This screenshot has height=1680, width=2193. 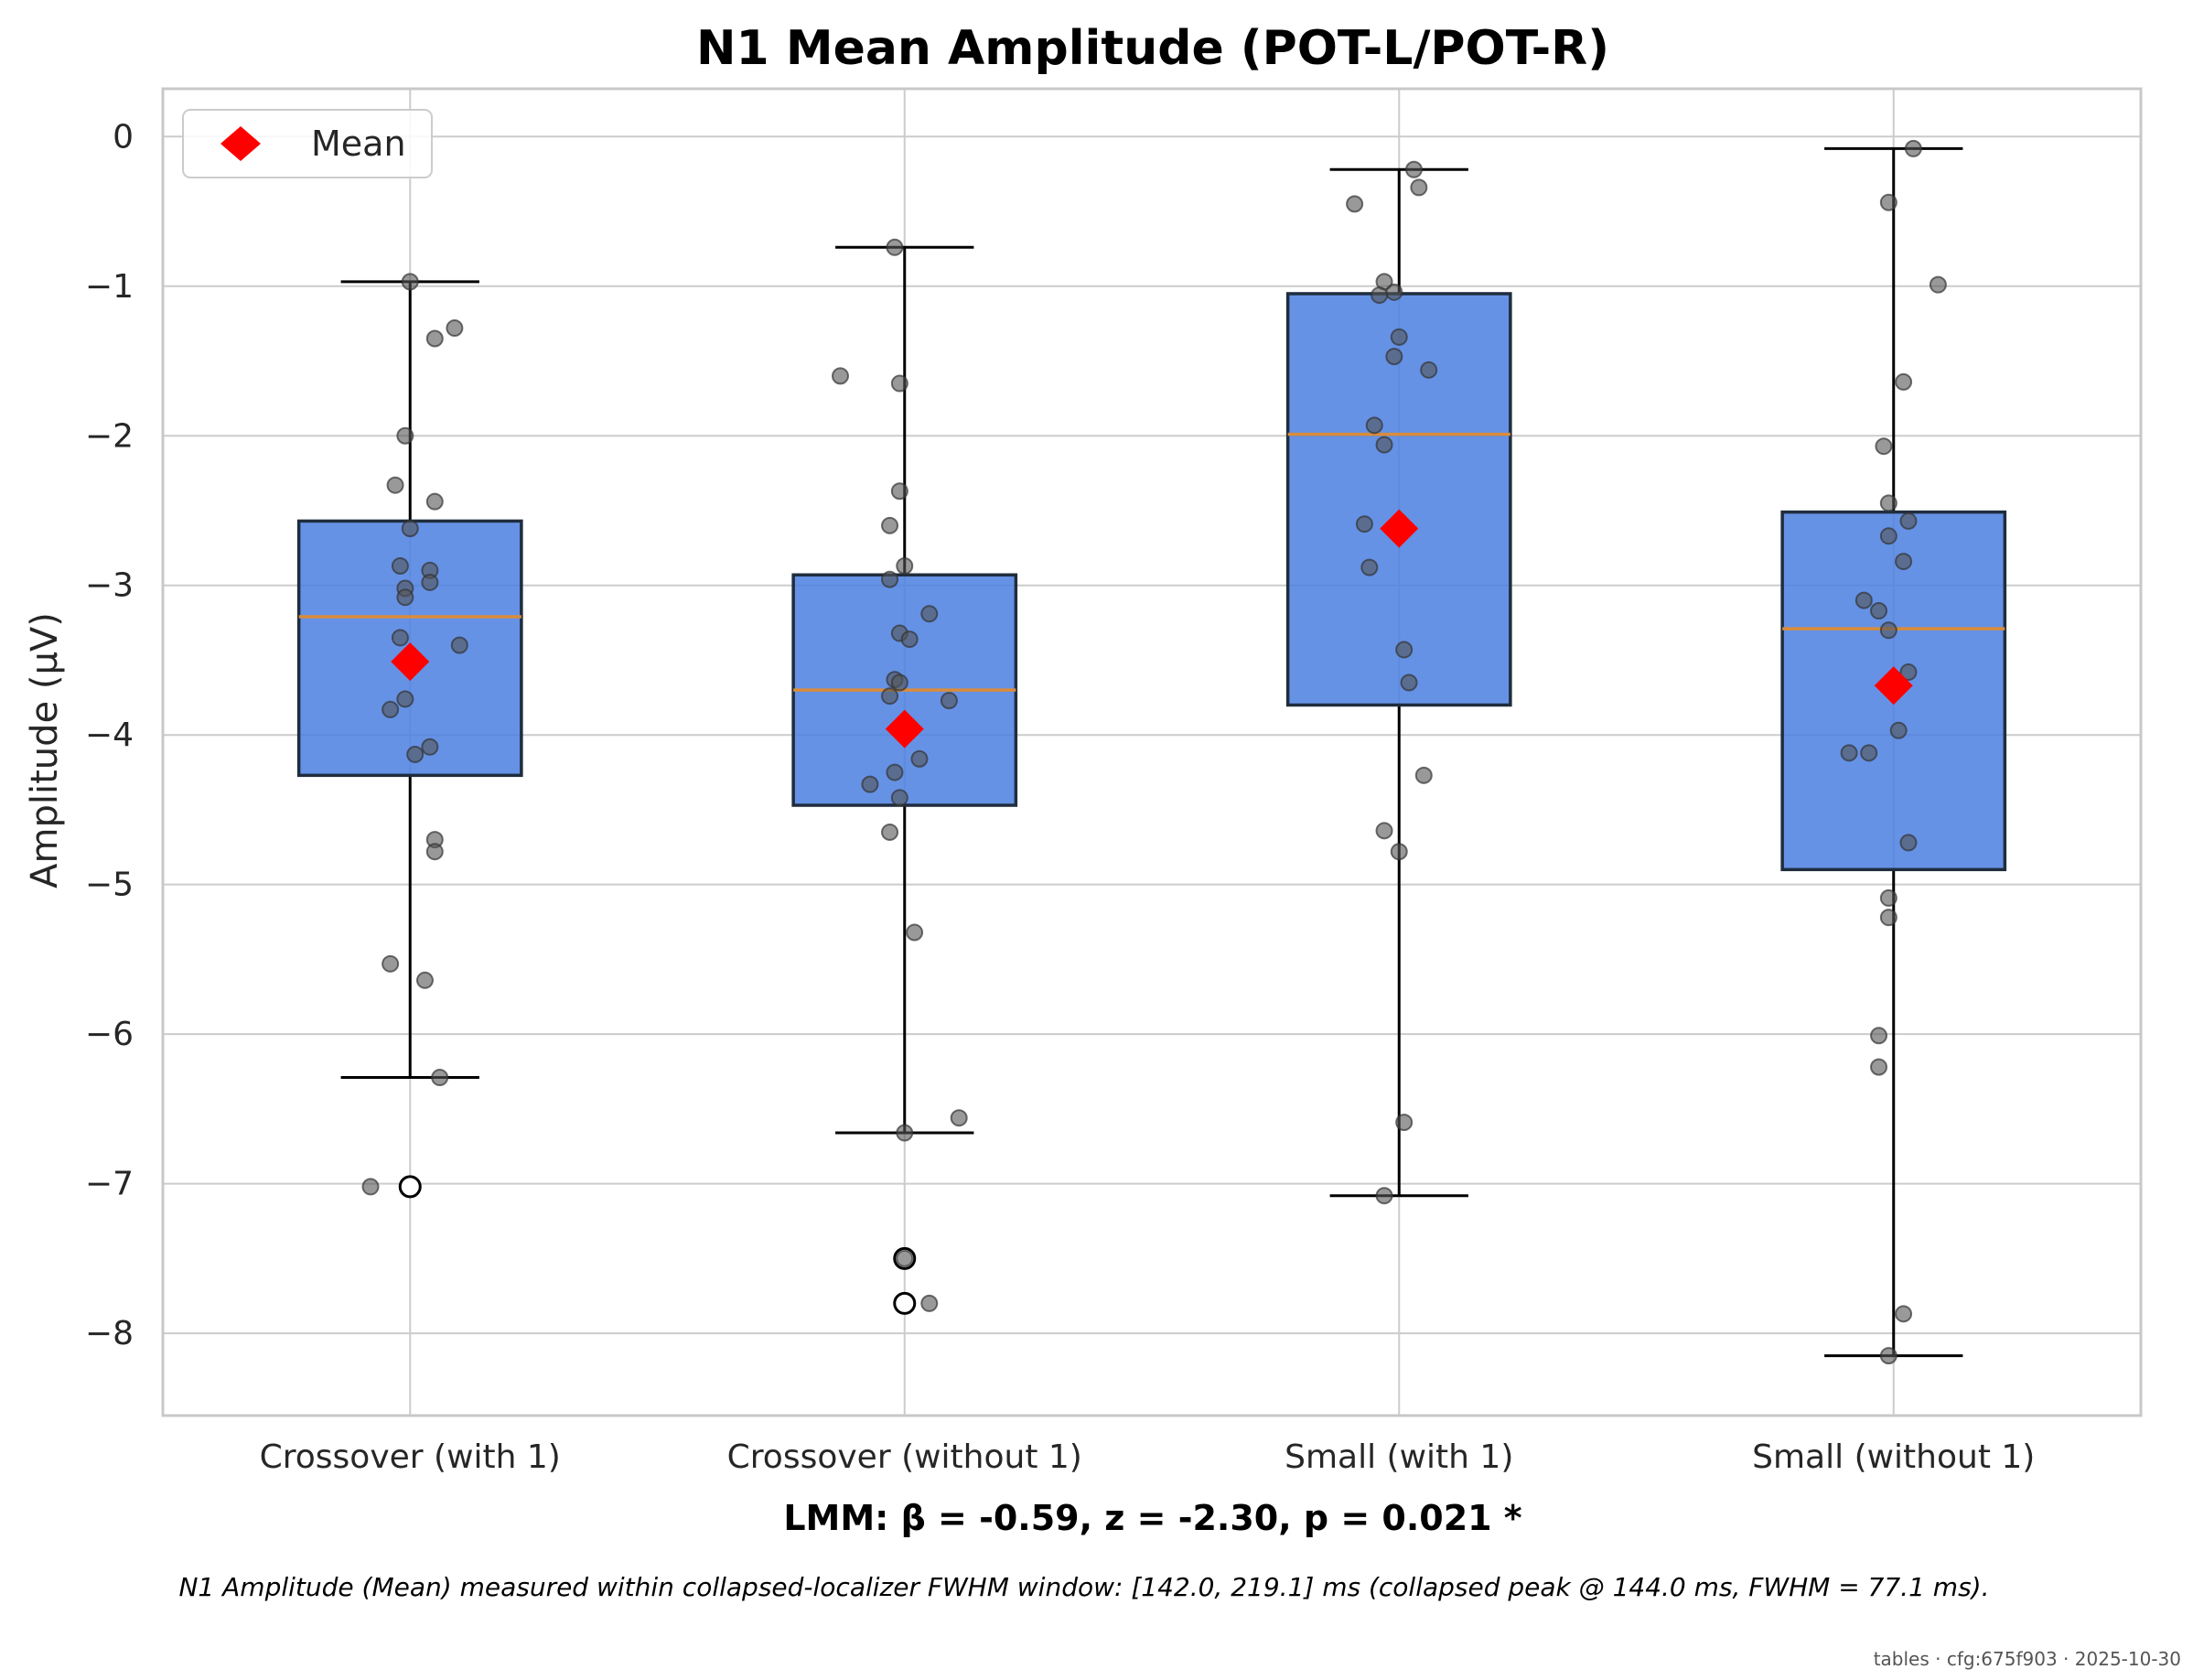 I want to click on legend: Mean, so click(x=307, y=143).